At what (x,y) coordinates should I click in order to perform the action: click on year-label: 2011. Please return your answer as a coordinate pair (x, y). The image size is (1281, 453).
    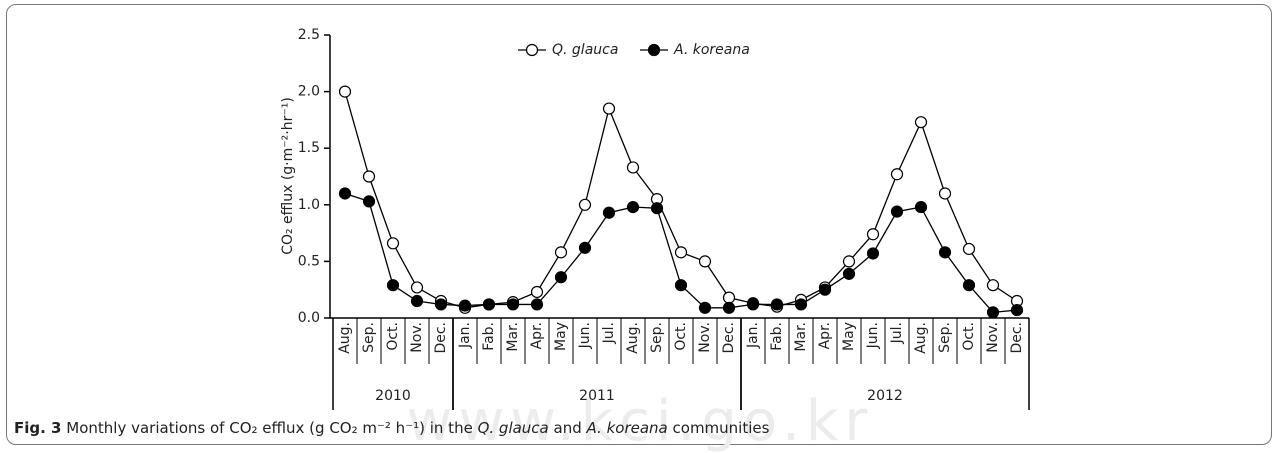
    Looking at the image, I should click on (597, 396).